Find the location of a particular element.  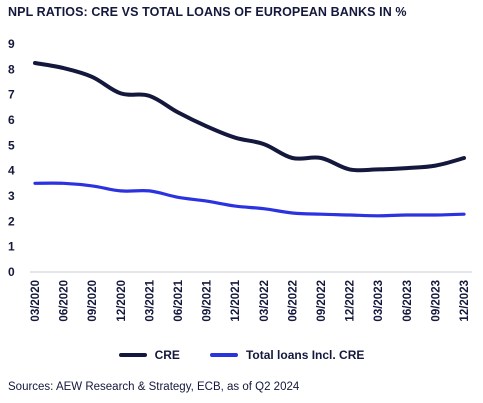

y-tick-label: 2 is located at coordinates (11, 221).